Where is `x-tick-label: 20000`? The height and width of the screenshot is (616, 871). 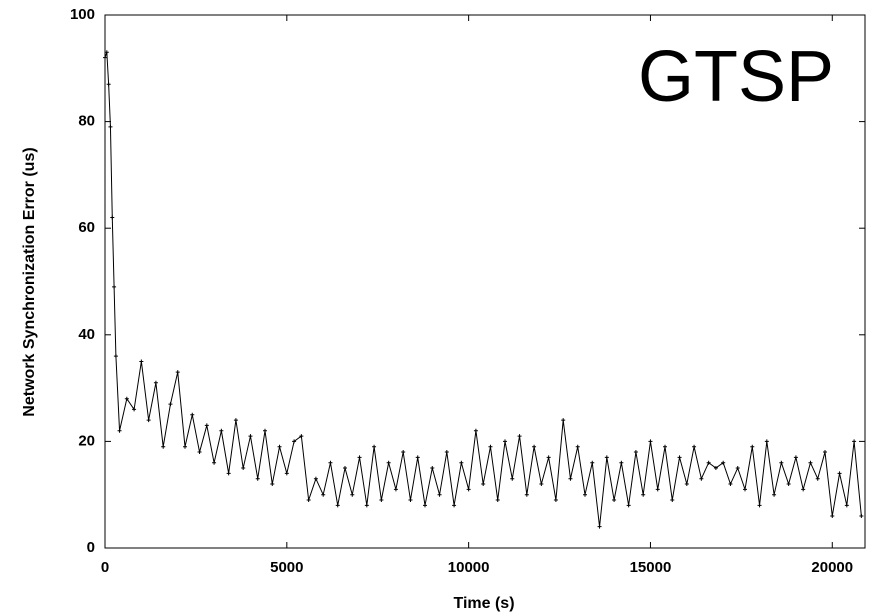 x-tick-label: 20000 is located at coordinates (832, 567).